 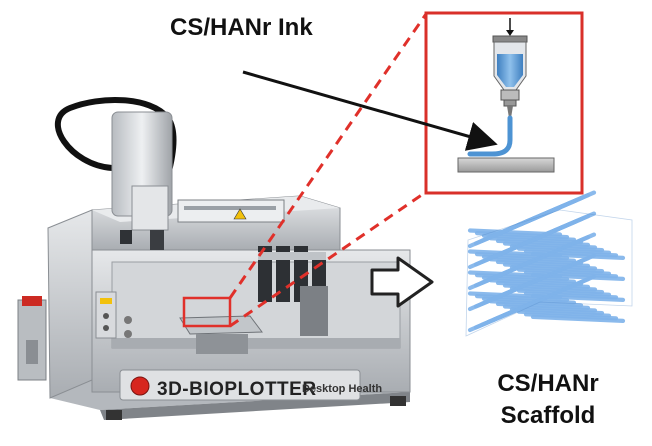 I want to click on warning-icon, so click(x=240, y=214).